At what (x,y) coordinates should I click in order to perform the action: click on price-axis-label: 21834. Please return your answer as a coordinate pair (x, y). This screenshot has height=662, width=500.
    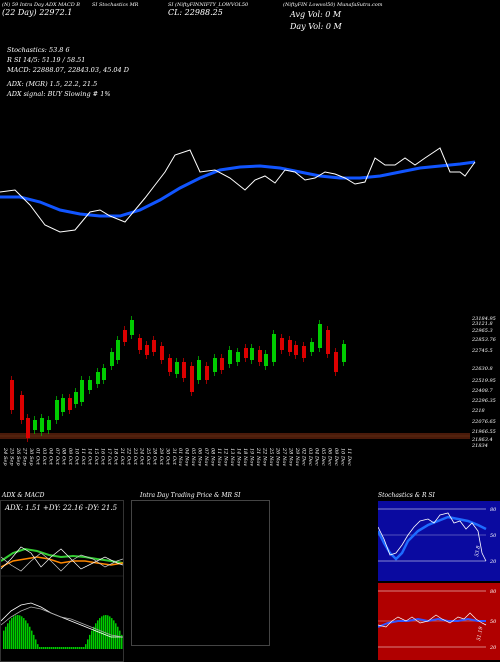
    Looking at the image, I should click on (479, 446).